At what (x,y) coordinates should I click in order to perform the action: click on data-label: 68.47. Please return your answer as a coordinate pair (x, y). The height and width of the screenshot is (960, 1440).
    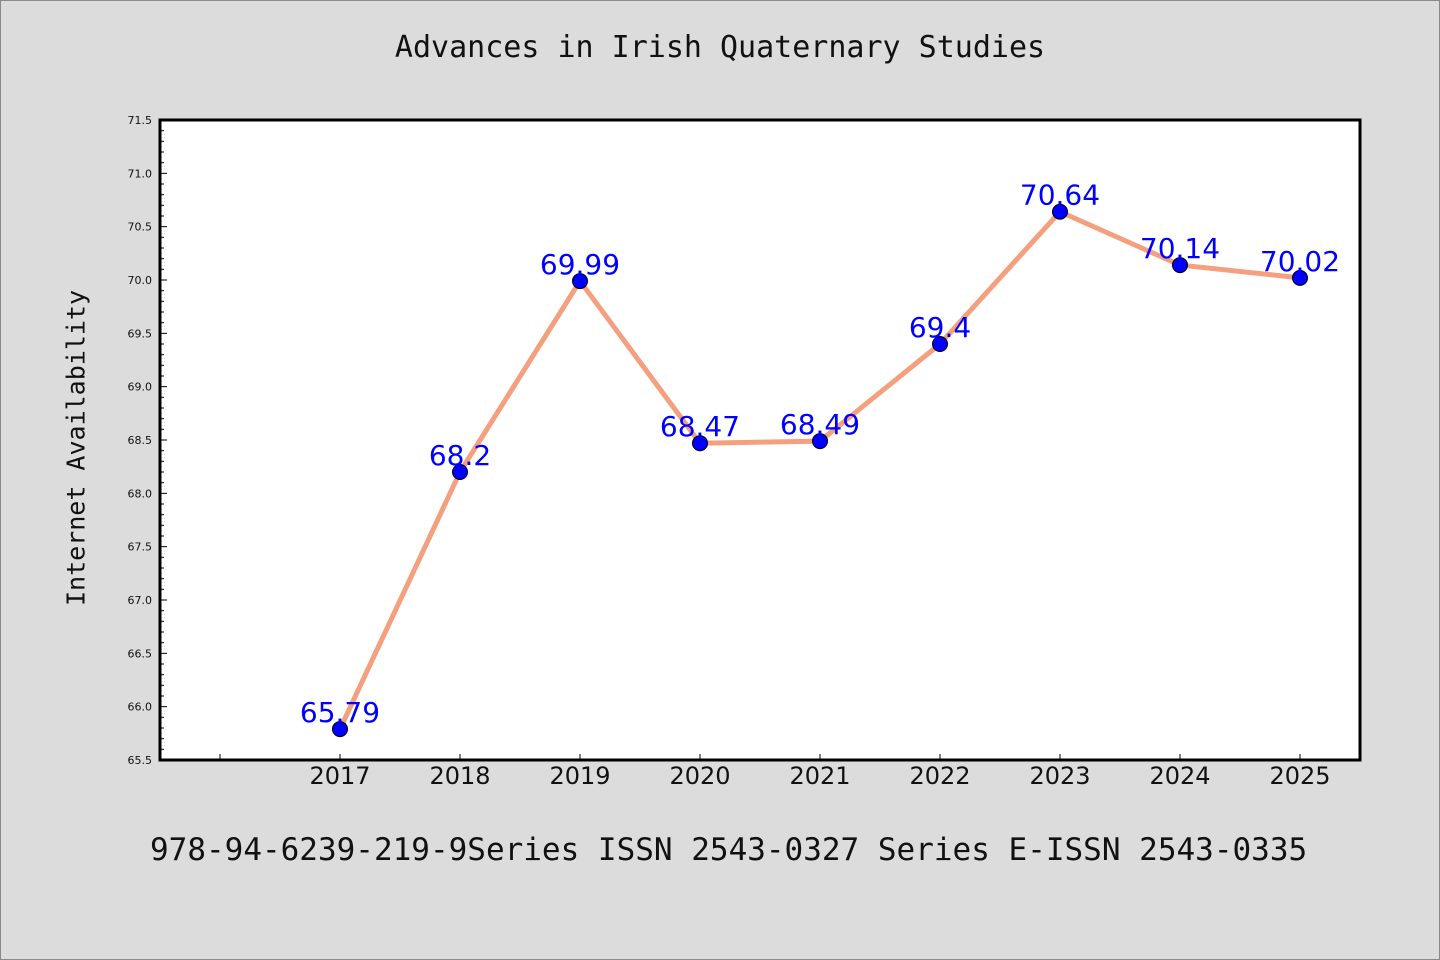
    Looking at the image, I should click on (700, 426).